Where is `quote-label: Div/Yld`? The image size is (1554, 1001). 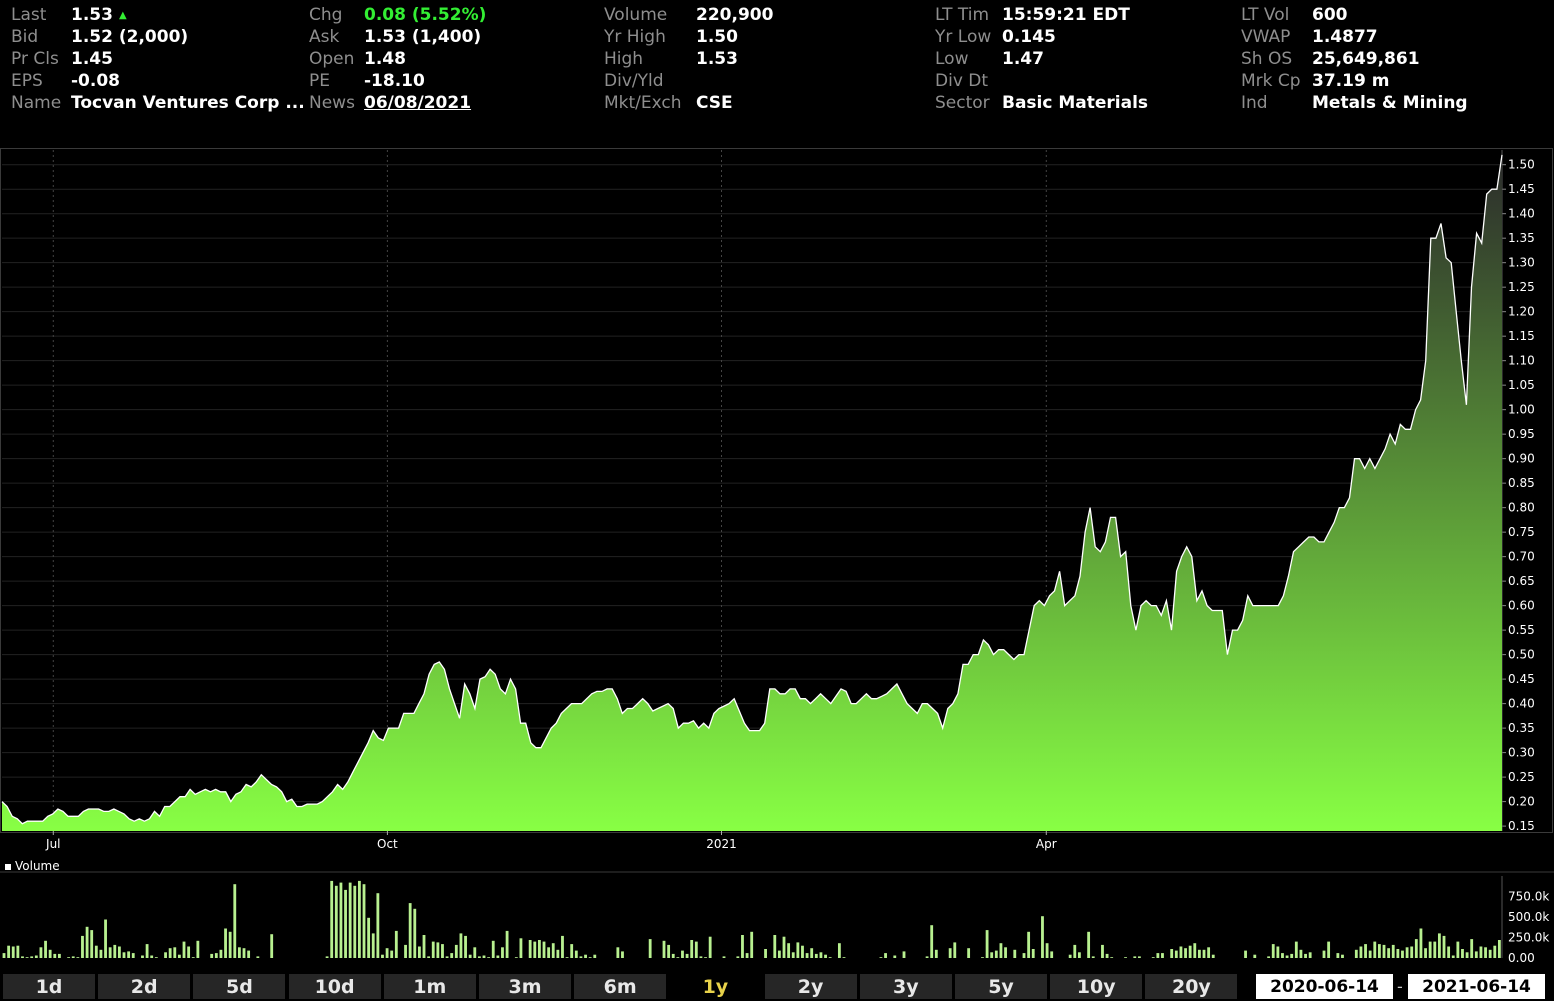
quote-label: Div/Yld is located at coordinates (634, 81).